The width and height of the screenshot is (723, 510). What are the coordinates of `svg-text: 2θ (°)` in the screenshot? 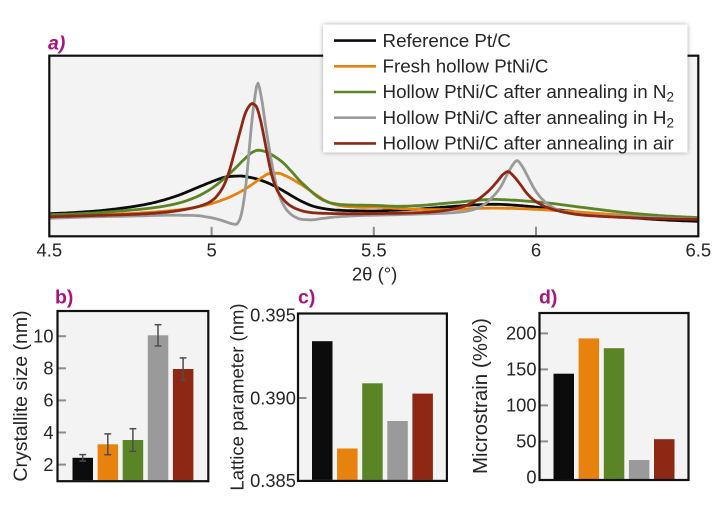 It's located at (374, 274).